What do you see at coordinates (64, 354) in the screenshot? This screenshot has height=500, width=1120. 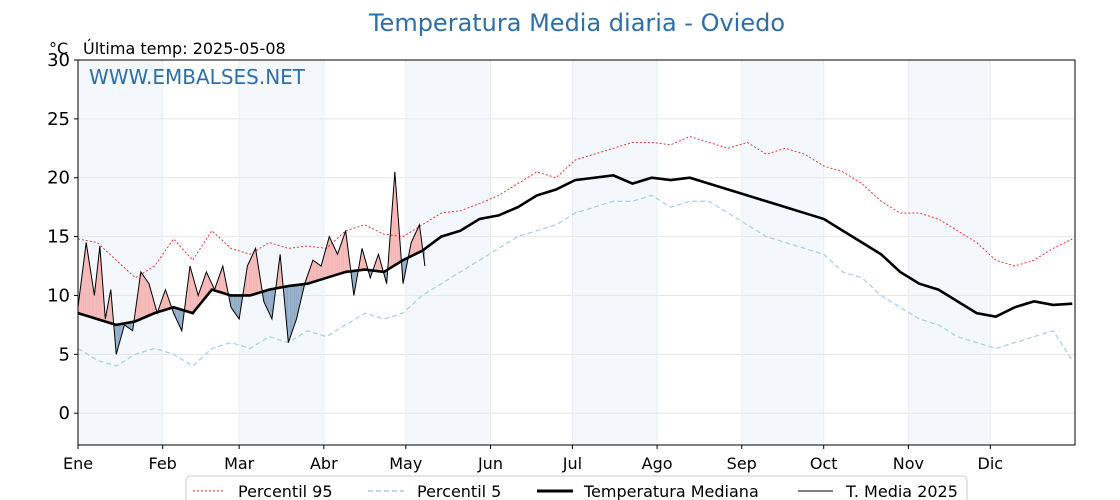 I see `y-tick-label: 5` at bounding box center [64, 354].